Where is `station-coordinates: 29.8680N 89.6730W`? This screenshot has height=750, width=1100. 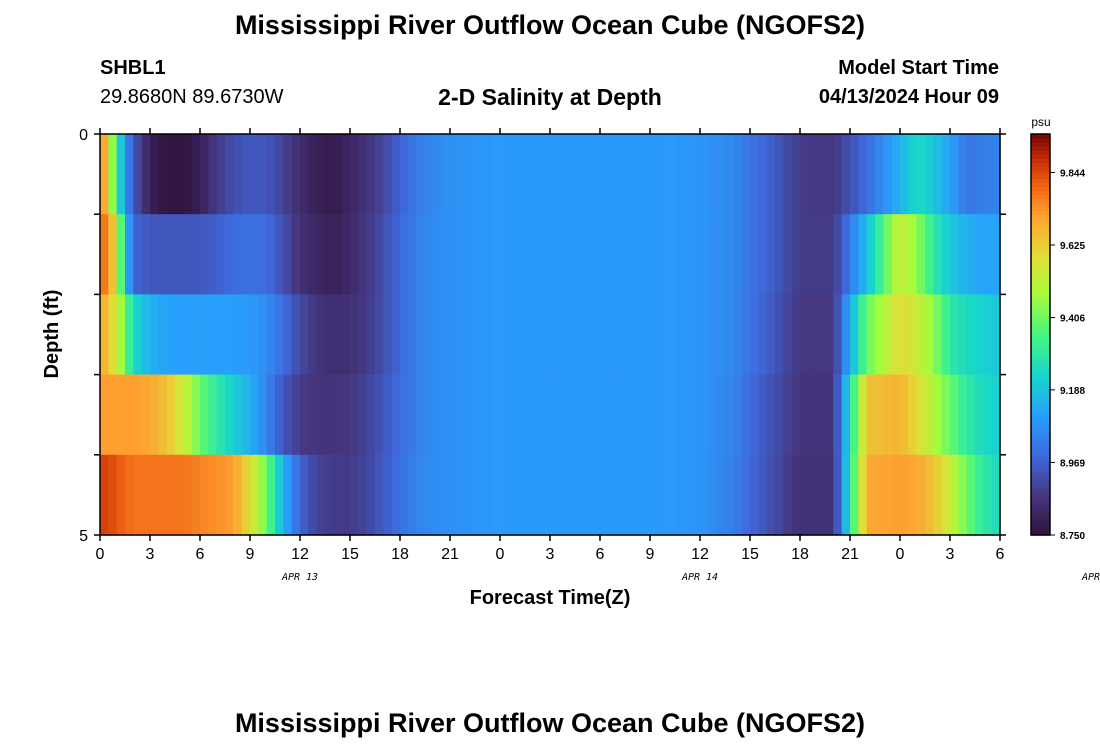
station-coordinates: 29.8680N 89.6730W is located at coordinates (192, 97).